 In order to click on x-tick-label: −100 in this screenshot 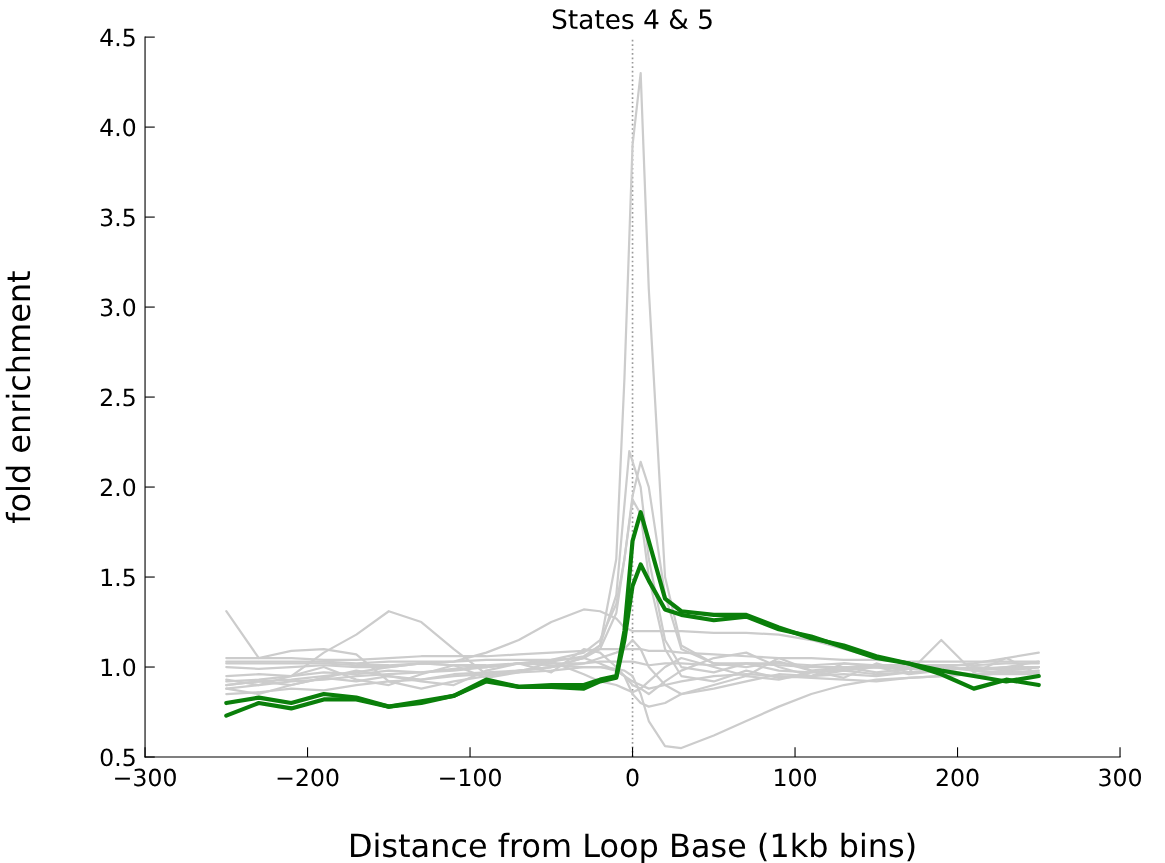, I will do `click(470, 777)`.